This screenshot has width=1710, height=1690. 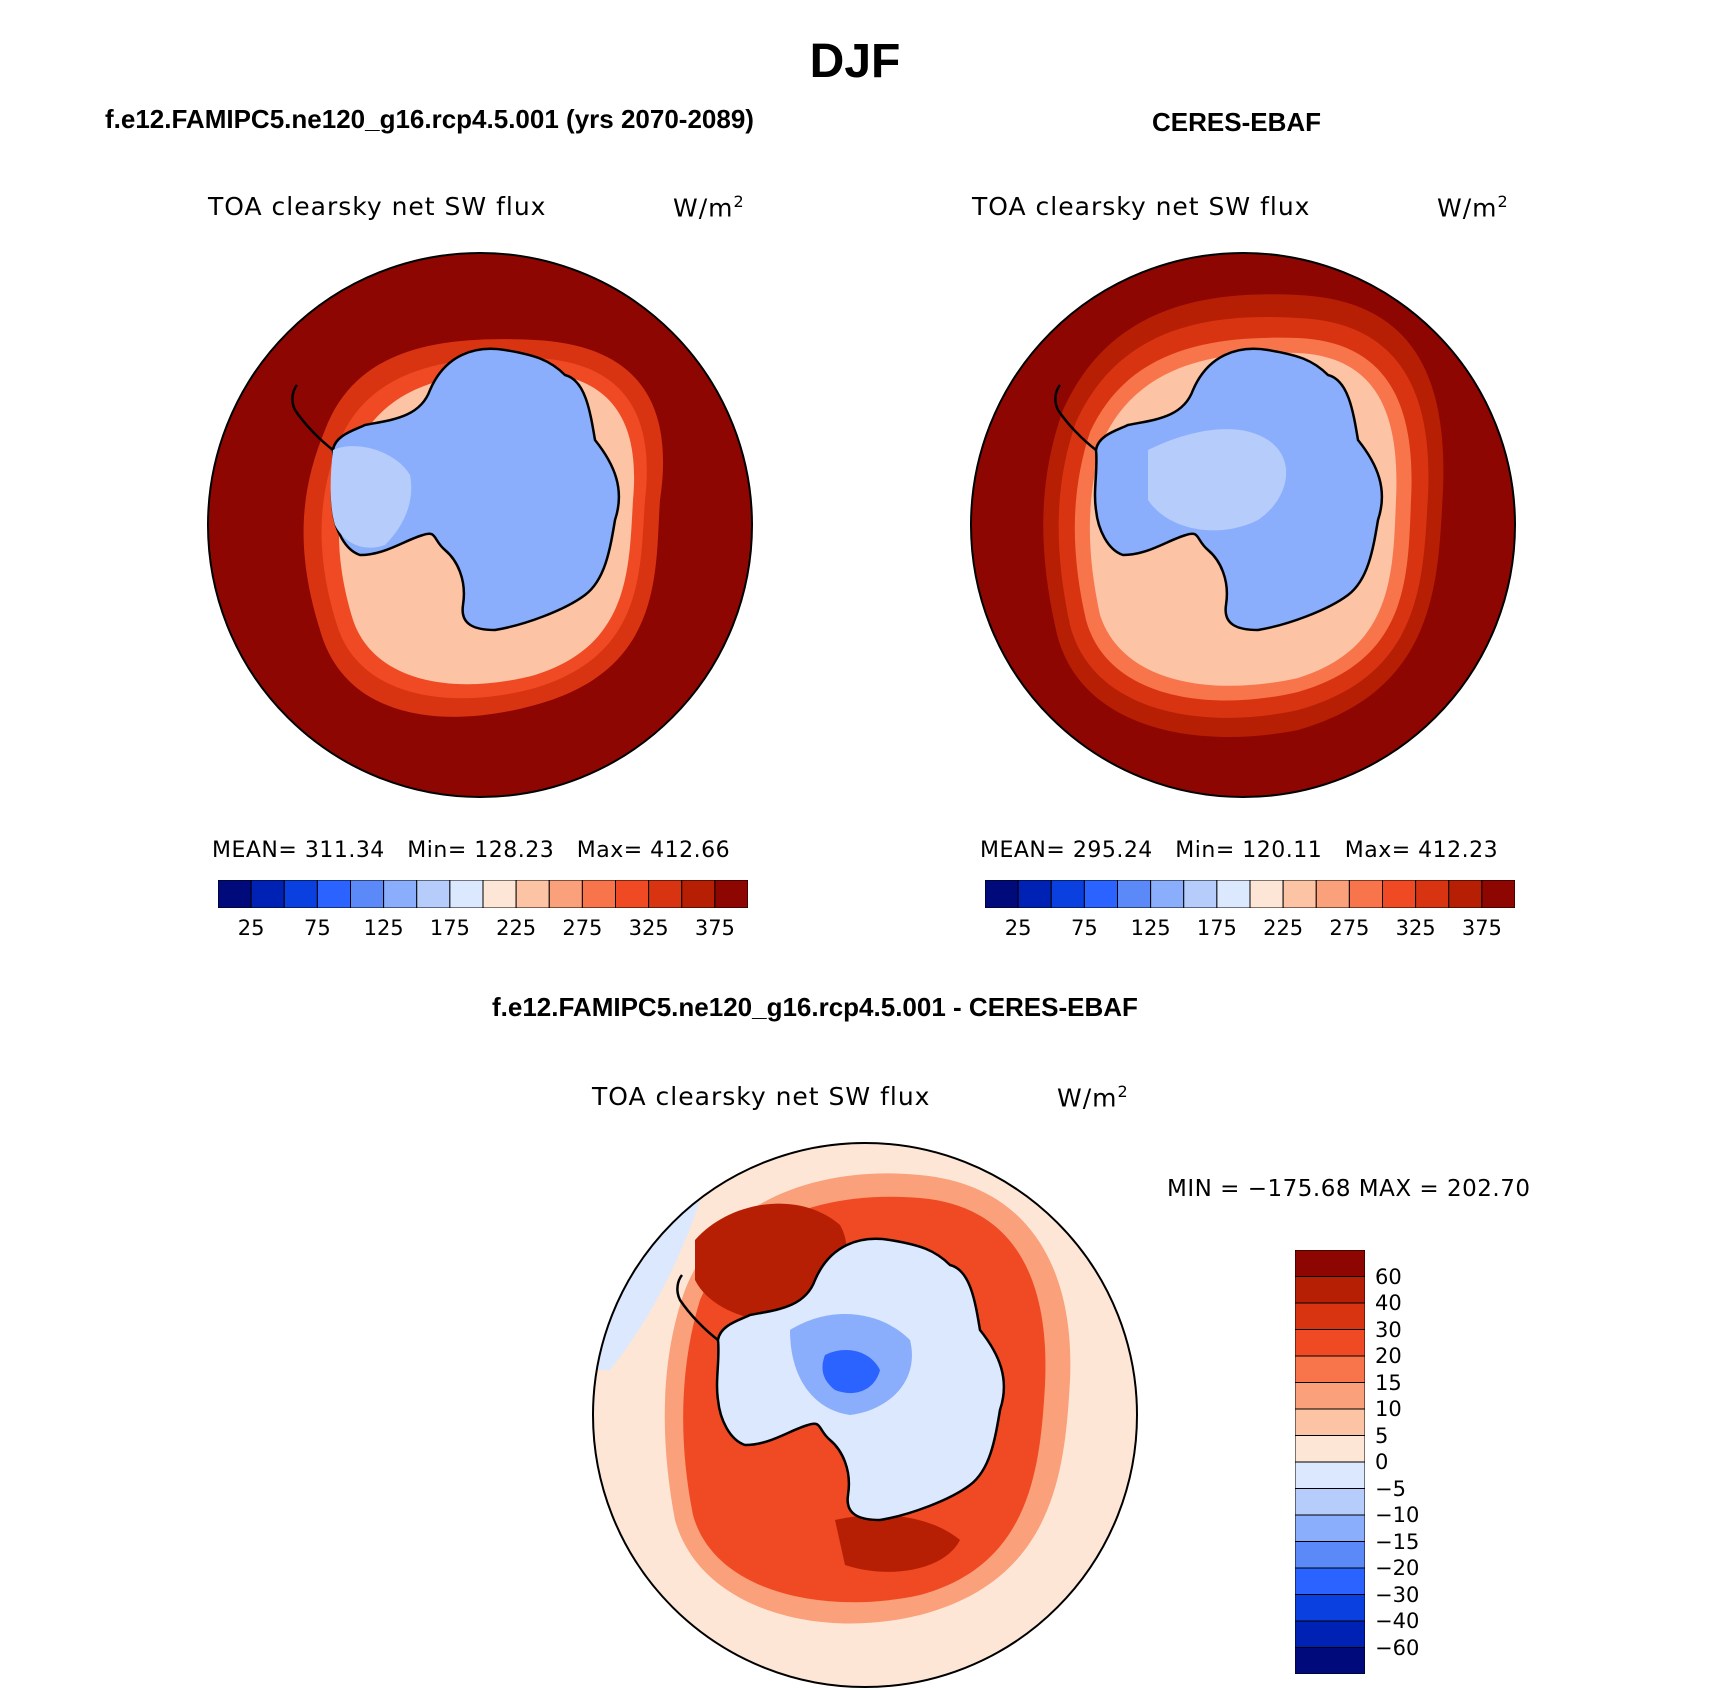 What do you see at coordinates (471, 850) in the screenshot?
I see `panel-1-stats: MEAN= 311.34 Min= 128.23 Max= 412.66` at bounding box center [471, 850].